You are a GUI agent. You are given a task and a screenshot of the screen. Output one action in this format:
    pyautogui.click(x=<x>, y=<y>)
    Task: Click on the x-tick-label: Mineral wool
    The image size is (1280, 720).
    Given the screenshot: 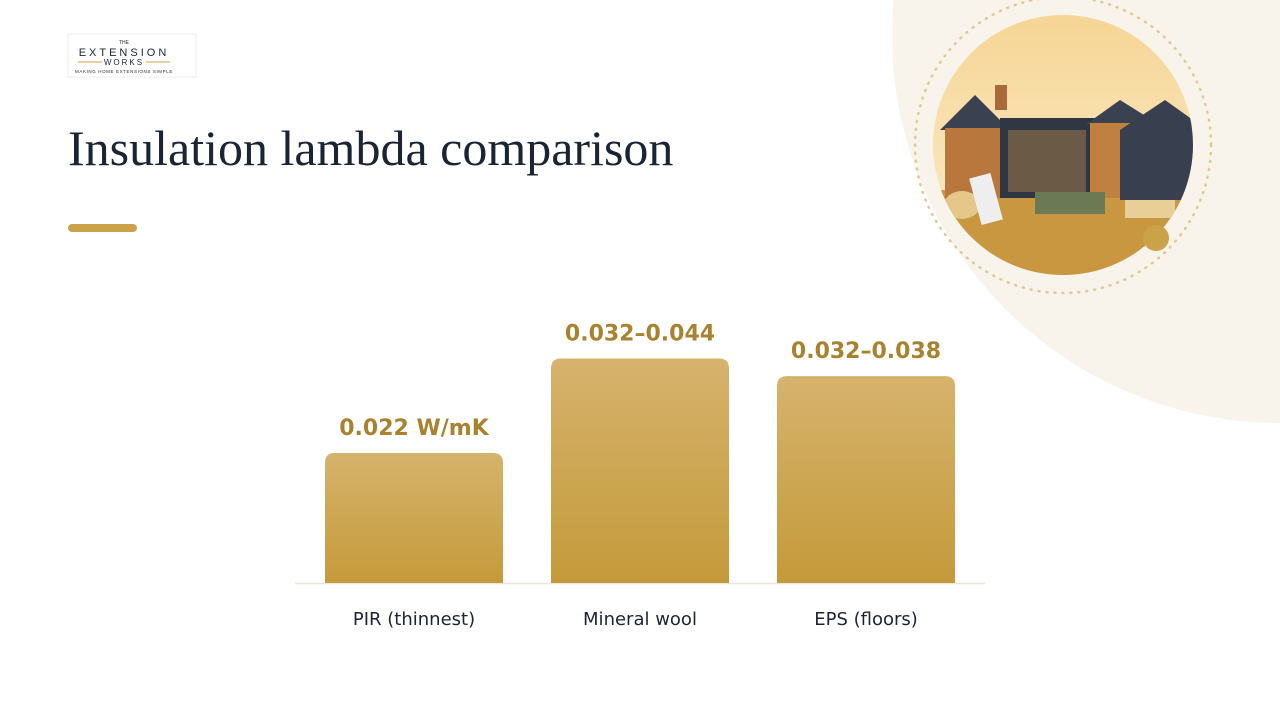 What is the action you would take?
    pyautogui.click(x=640, y=619)
    